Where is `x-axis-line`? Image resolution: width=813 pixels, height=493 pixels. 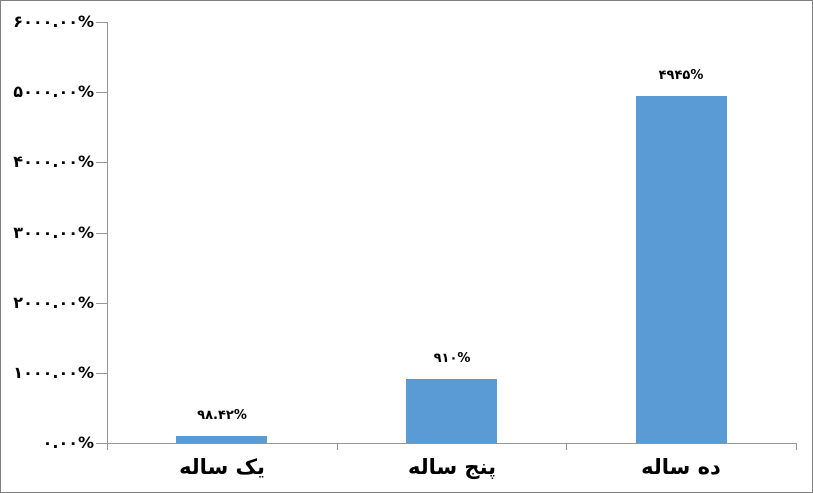 x-axis-line is located at coordinates (451, 443).